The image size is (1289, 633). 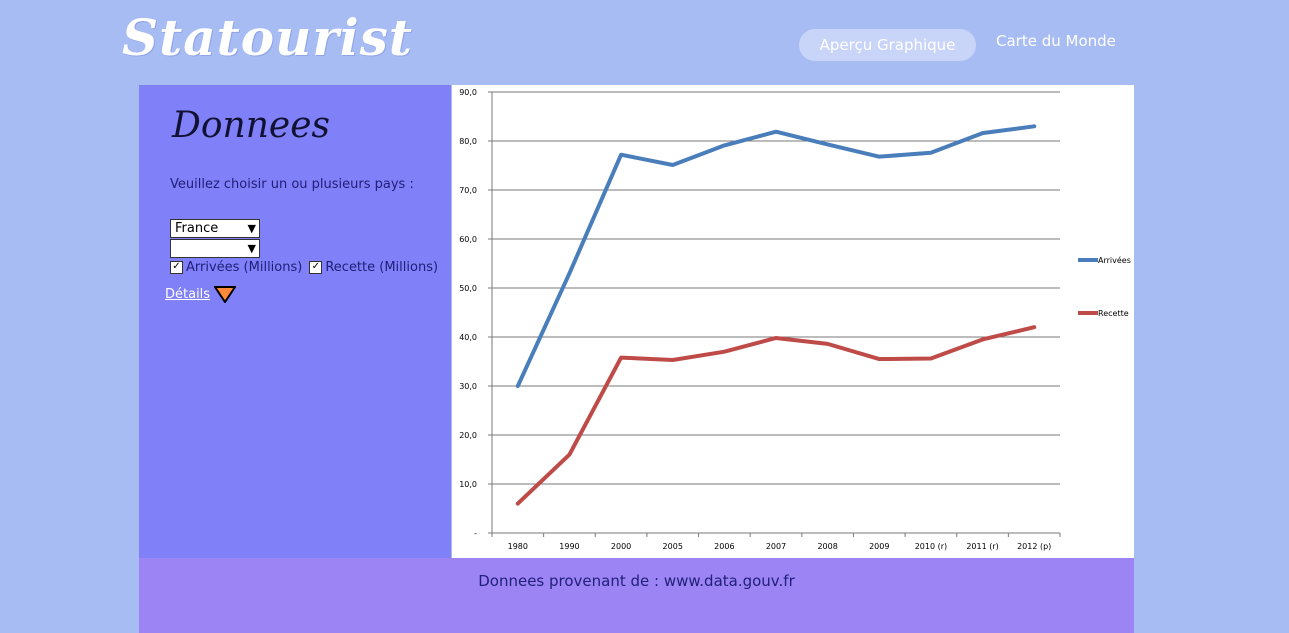 What do you see at coordinates (468, 141) in the screenshot?
I see `y-tick-label: 80,0` at bounding box center [468, 141].